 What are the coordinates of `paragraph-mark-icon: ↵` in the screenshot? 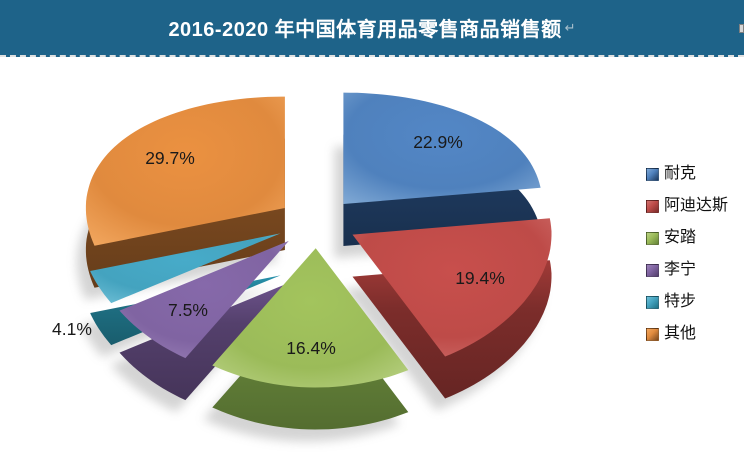 It's located at (570, 27).